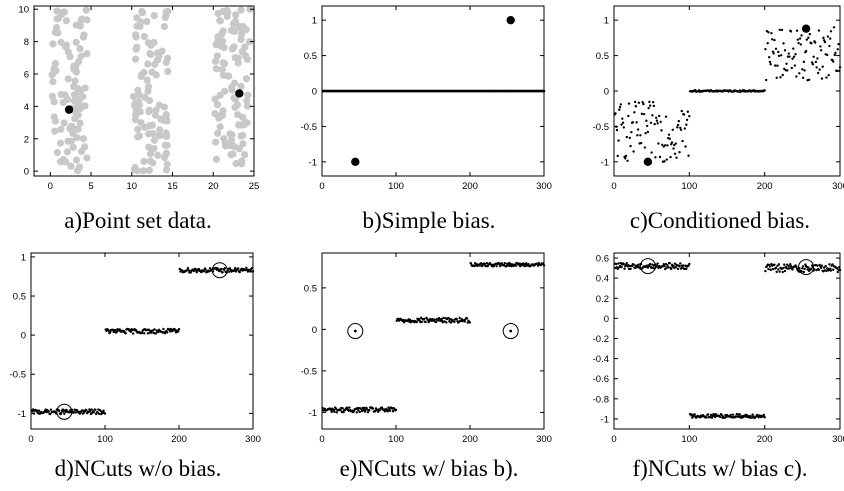  What do you see at coordinates (429, 220) in the screenshot?
I see `caption-b: b)Simple bias.` at bounding box center [429, 220].